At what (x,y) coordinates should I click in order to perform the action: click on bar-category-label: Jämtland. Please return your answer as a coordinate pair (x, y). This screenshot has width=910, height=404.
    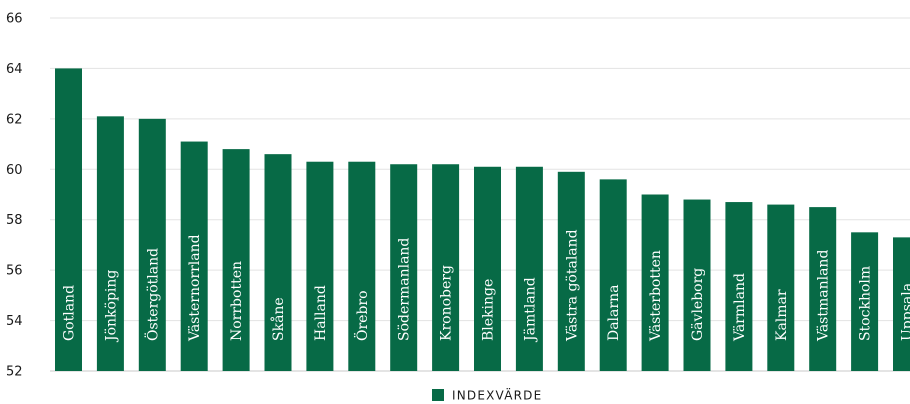
    Looking at the image, I should click on (530, 310).